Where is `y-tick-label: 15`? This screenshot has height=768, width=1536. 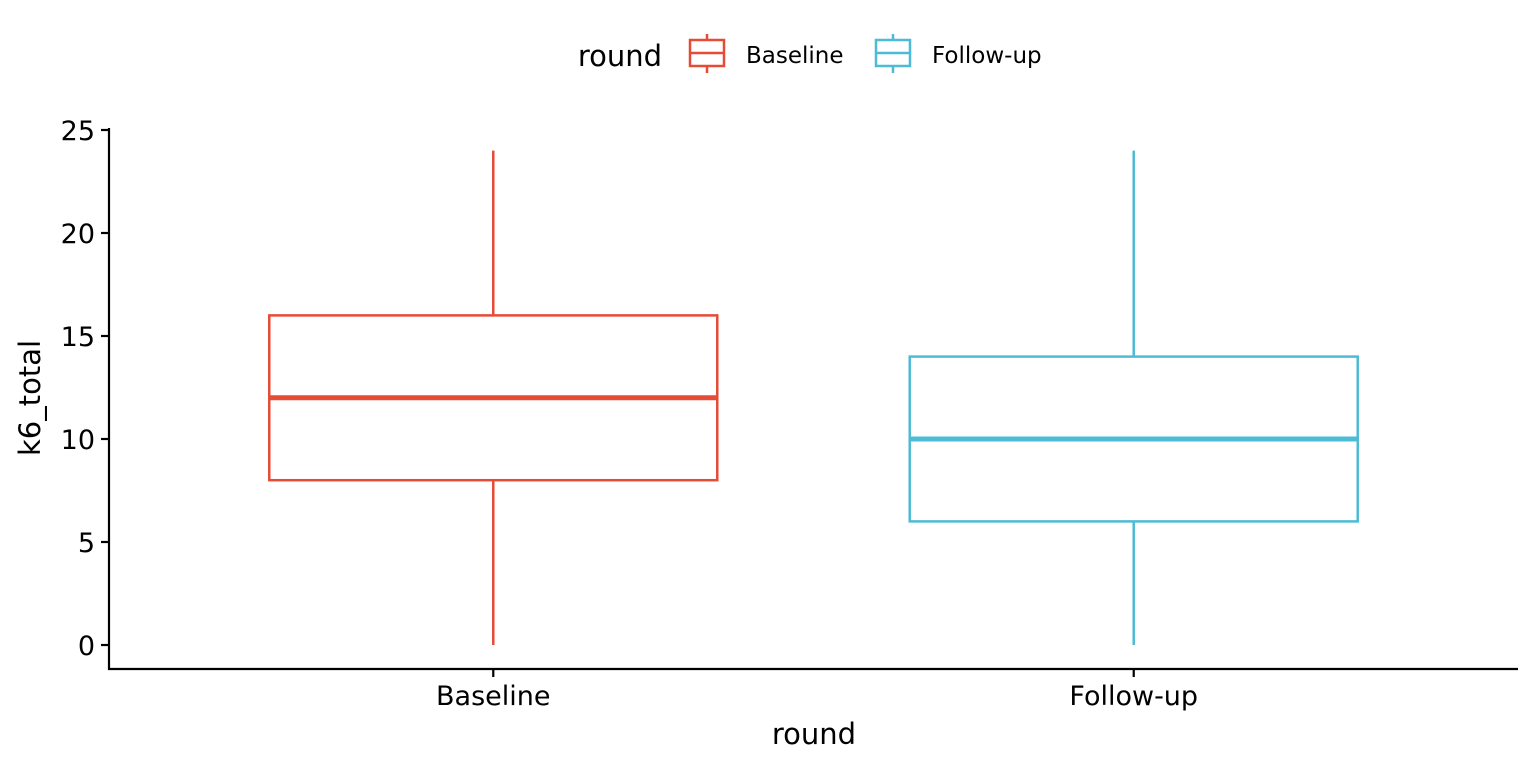 y-tick-label: 15 is located at coordinates (78, 337).